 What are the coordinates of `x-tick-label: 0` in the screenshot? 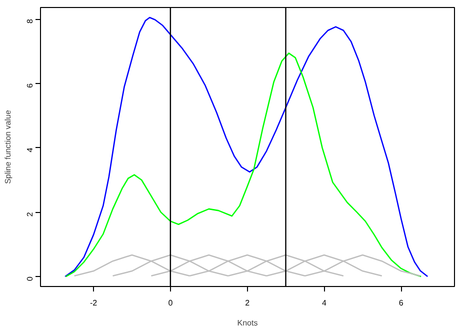 It's located at (171, 303).